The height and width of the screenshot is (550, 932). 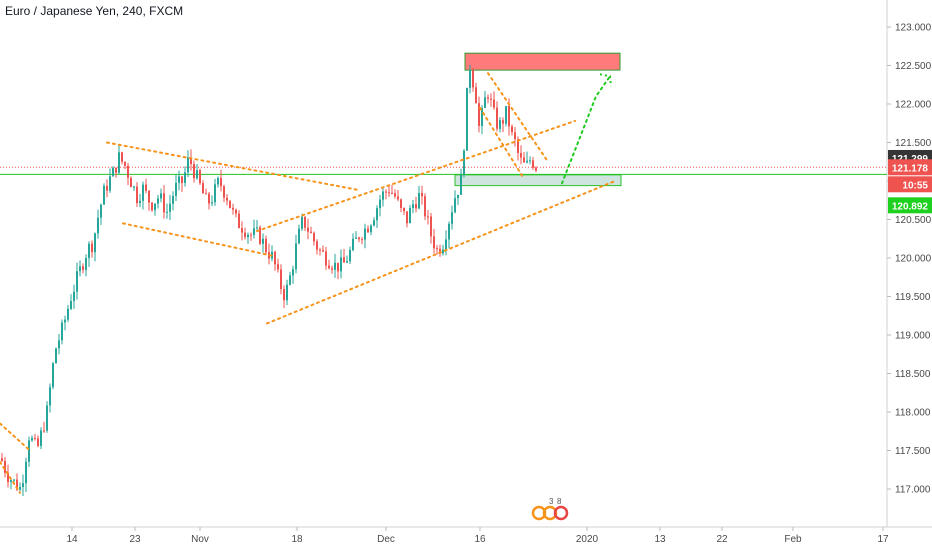 I want to click on line-price-tag: 120.892, so click(x=910, y=206).